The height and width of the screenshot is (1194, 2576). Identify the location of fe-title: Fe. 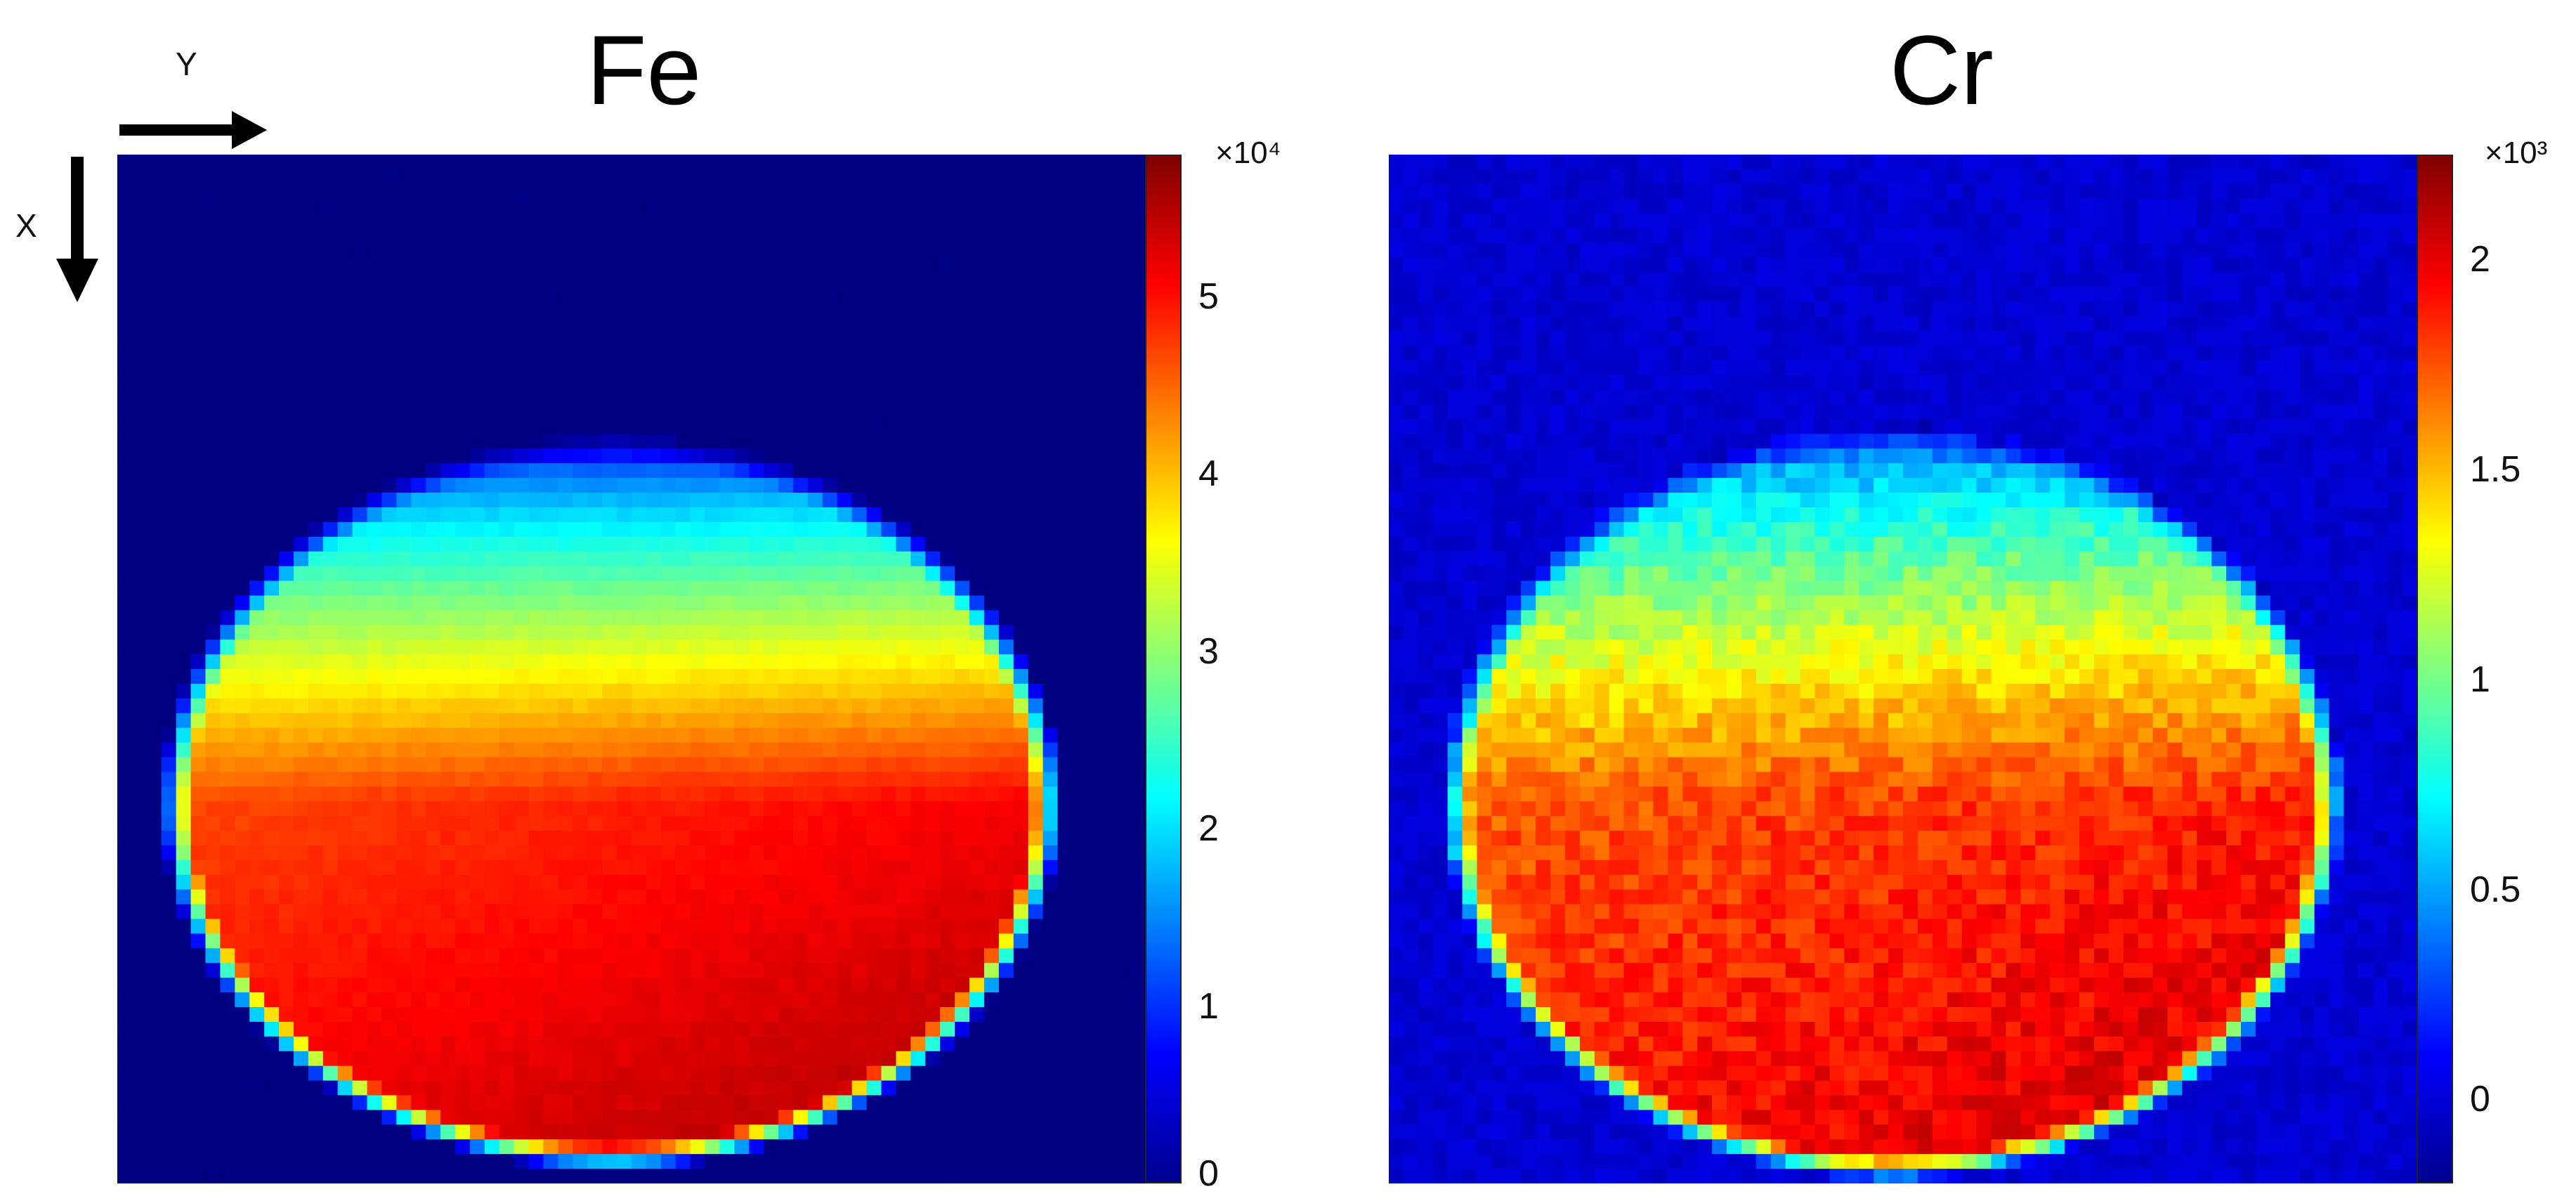
(644, 70).